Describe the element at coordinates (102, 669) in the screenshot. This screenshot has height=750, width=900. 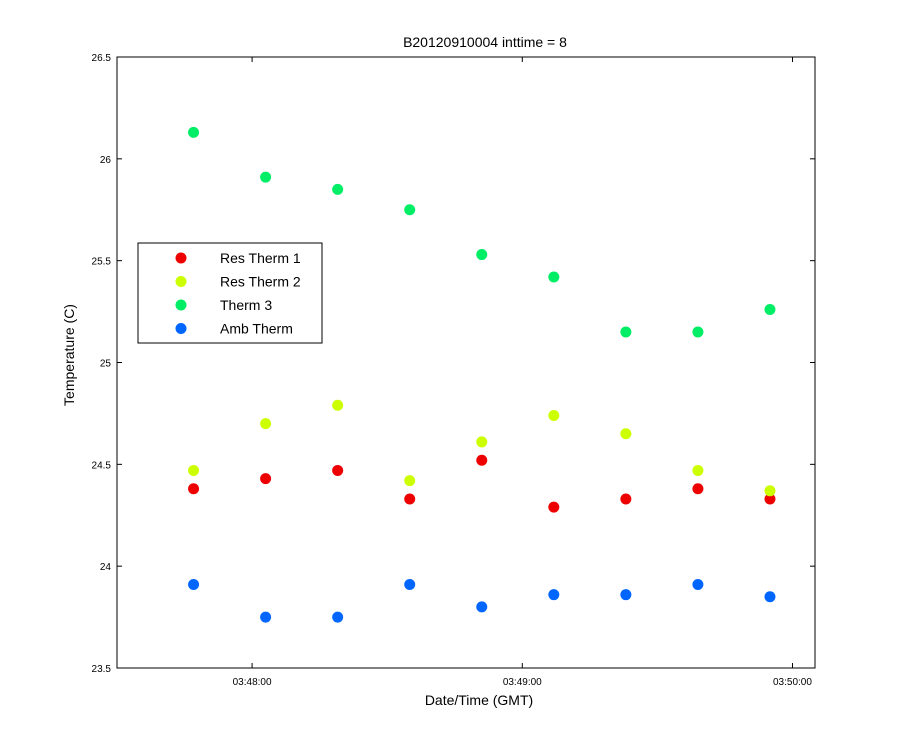
I see `y-tick-label: 23.5` at that location.